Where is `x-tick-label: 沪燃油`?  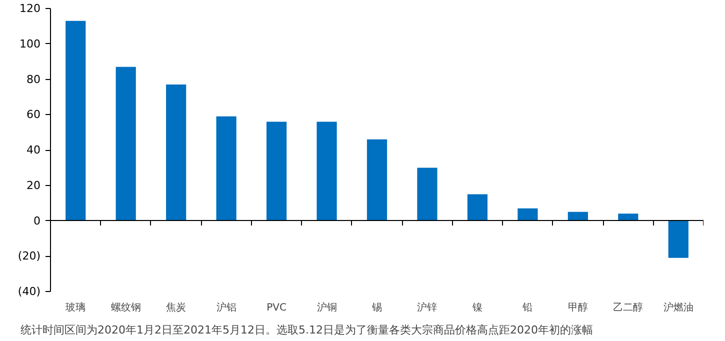
x-tick-label: 沪燃油 is located at coordinates (678, 308).